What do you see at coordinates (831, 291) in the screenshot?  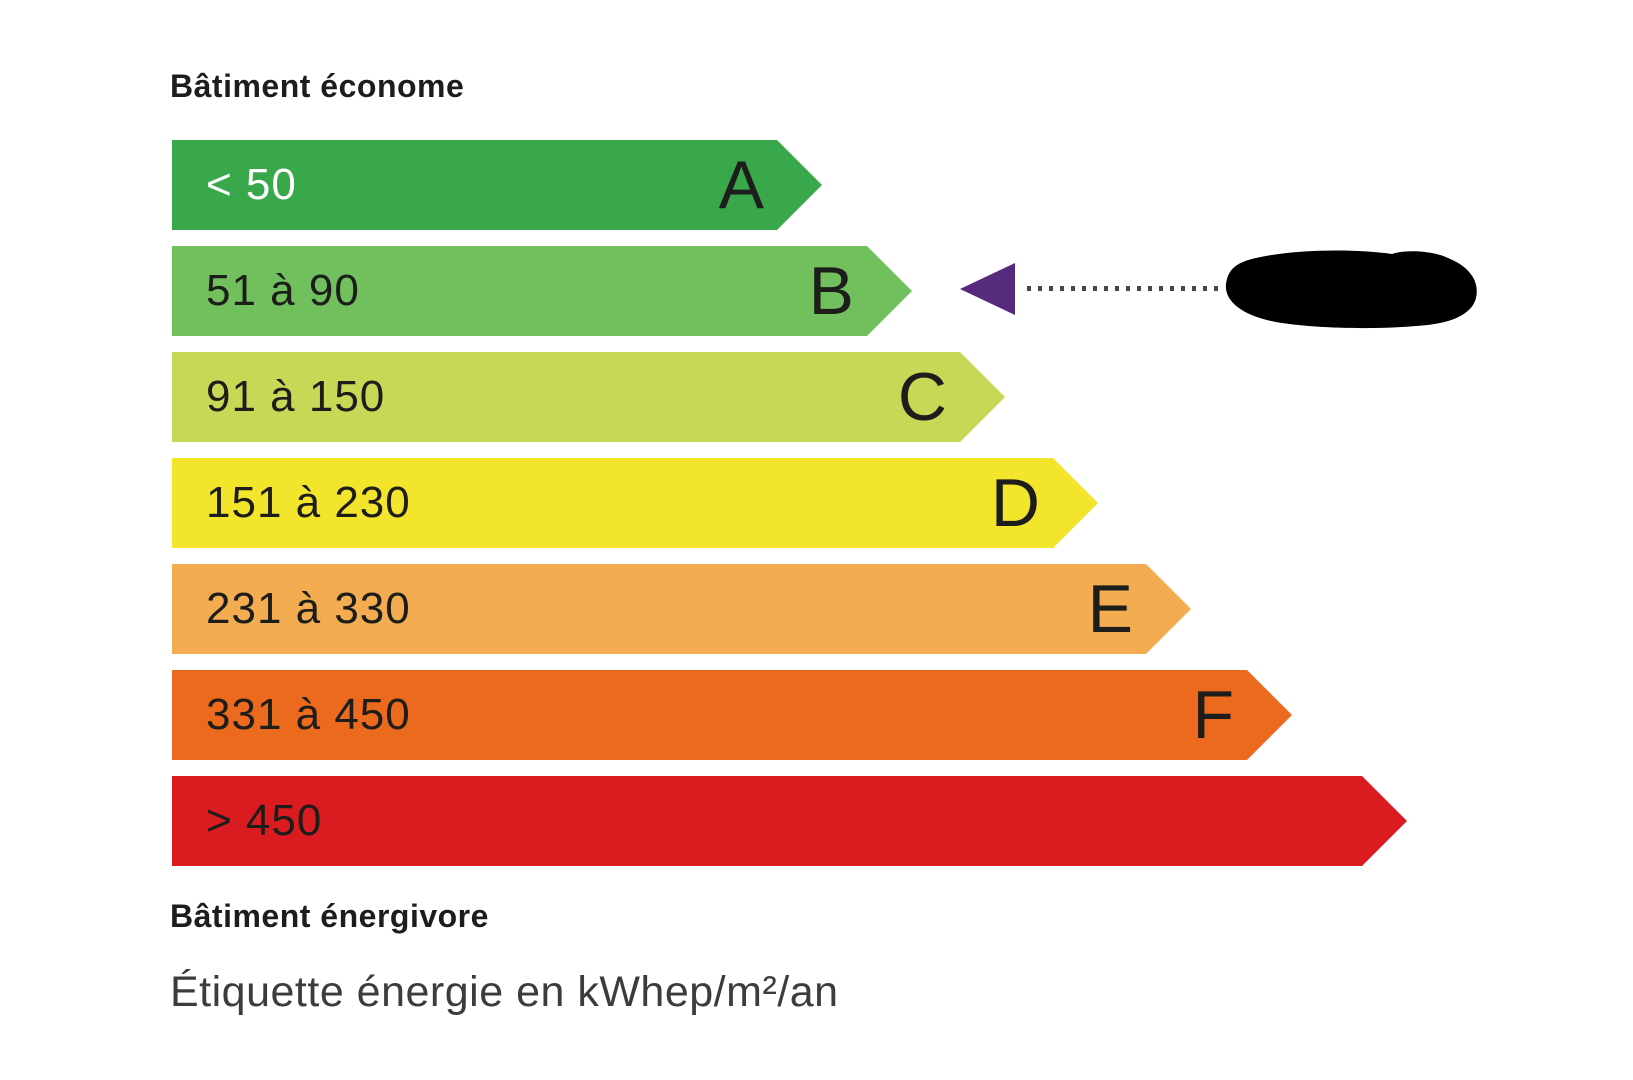 I see `energy-class-letter: B` at bounding box center [831, 291].